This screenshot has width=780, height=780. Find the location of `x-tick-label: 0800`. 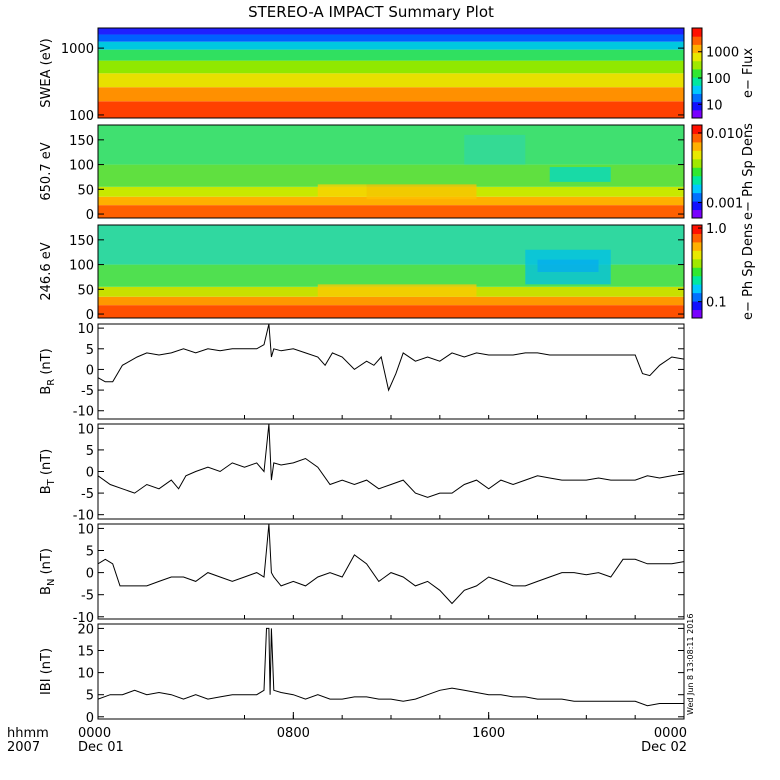

x-tick-label: 0800 is located at coordinates (293, 733).